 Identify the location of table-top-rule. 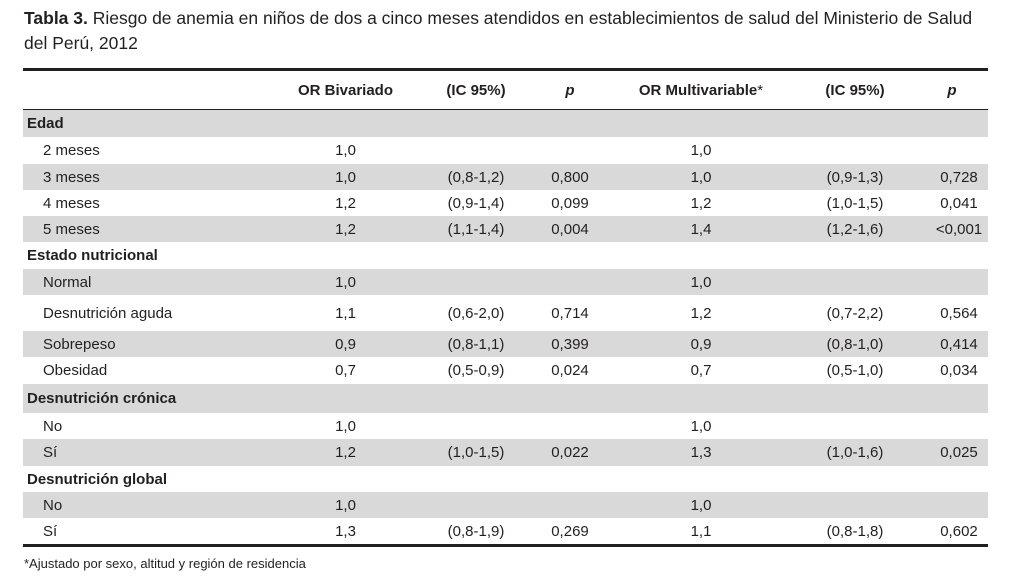
(505, 69).